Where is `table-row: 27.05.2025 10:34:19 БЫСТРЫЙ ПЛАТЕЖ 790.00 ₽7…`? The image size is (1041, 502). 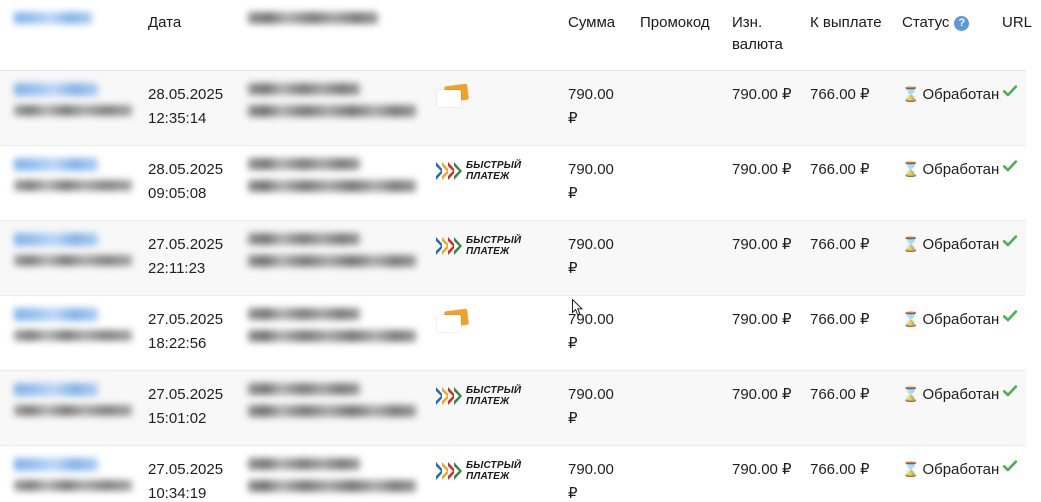
table-row: 27.05.2025 10:34:19 БЫСТРЫЙ ПЛАТЕЖ 790.00 ₽7… is located at coordinates (513, 473).